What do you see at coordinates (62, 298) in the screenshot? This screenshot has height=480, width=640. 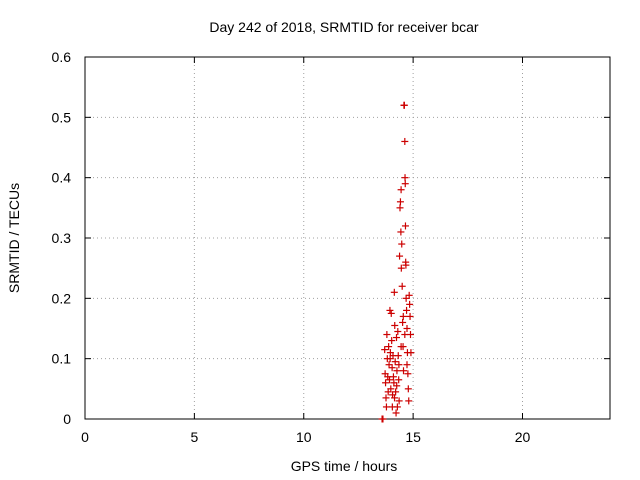 I see `y-tick-label: 0.2` at bounding box center [62, 298].